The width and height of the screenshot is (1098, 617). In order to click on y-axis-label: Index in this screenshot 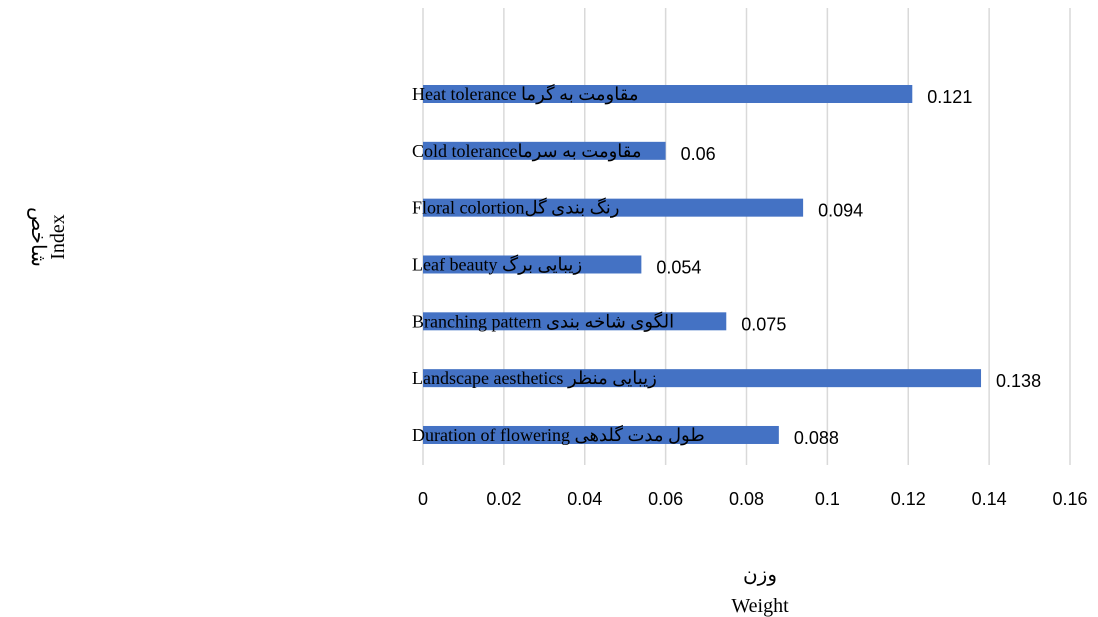, I will do `click(58, 237)`.